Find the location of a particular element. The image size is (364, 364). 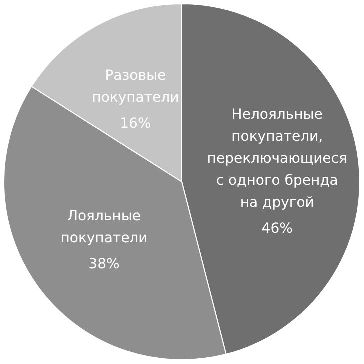

slice-label: Нелояльные покупатели, переключающиеся с одного бренда на другой is located at coordinates (277, 158).